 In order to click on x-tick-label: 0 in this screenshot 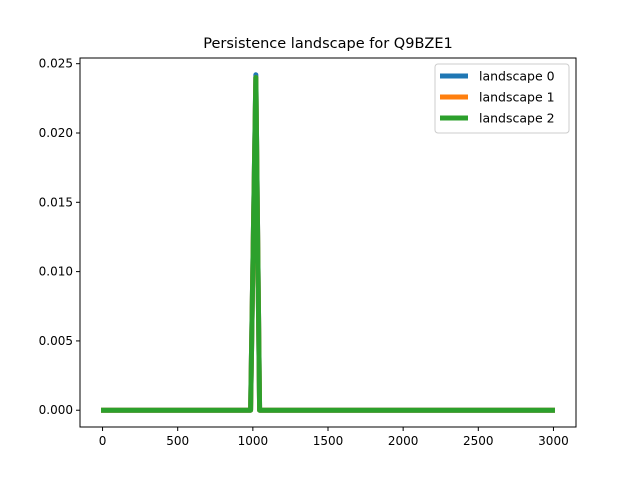, I will do `click(103, 441)`.